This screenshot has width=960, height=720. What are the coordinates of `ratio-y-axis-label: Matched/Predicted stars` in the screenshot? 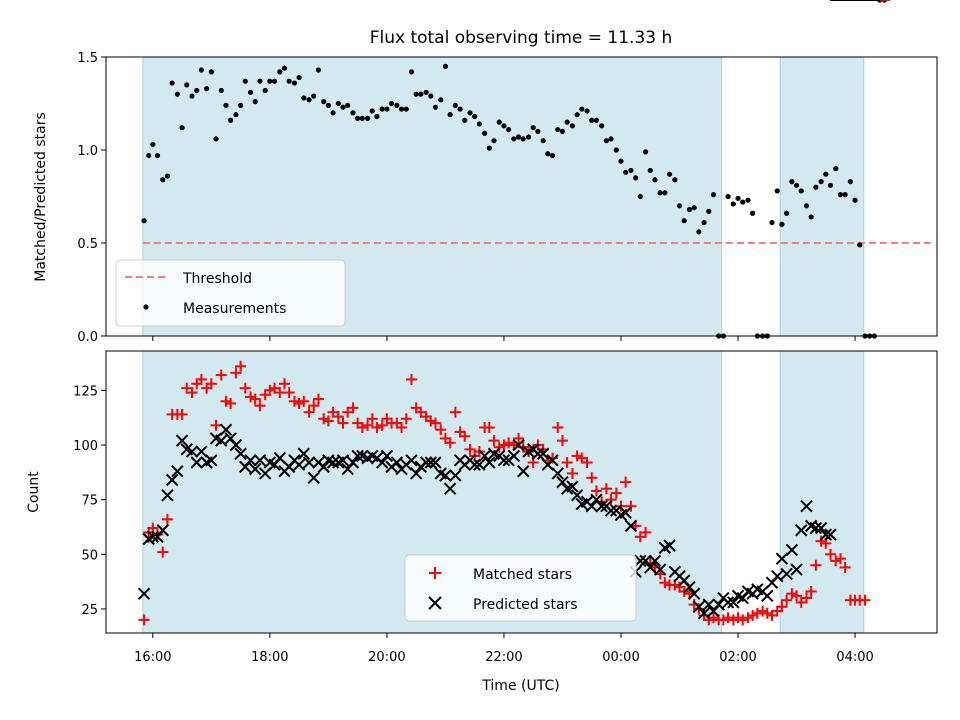 It's located at (41, 197).